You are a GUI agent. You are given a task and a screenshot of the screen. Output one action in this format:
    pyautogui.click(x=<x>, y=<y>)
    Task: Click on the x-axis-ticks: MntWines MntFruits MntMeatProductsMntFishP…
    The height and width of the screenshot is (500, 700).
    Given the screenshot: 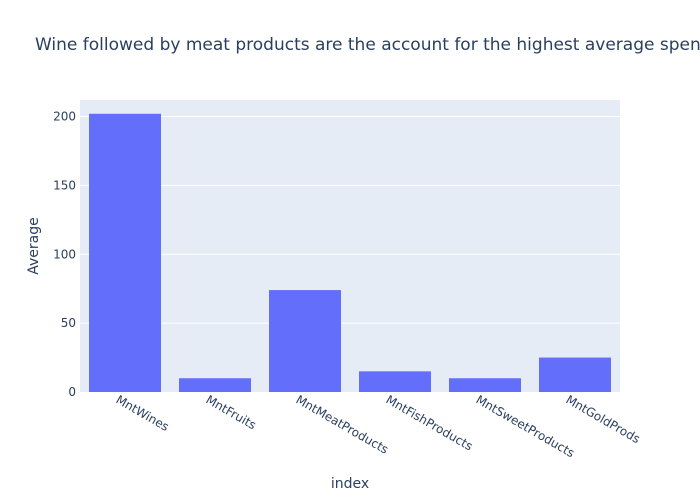 What is the action you would take?
    pyautogui.click(x=378, y=426)
    